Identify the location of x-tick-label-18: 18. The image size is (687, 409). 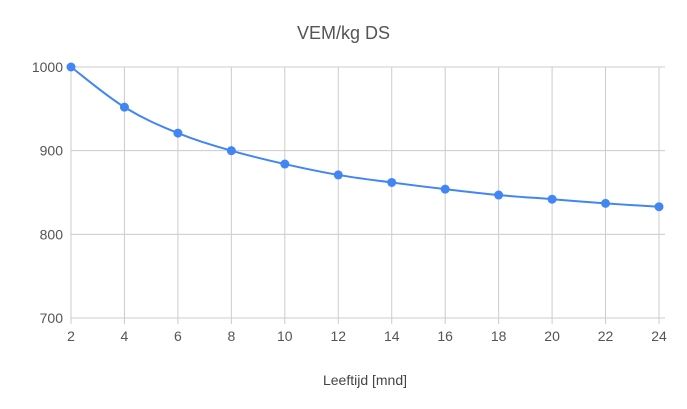
(499, 336).